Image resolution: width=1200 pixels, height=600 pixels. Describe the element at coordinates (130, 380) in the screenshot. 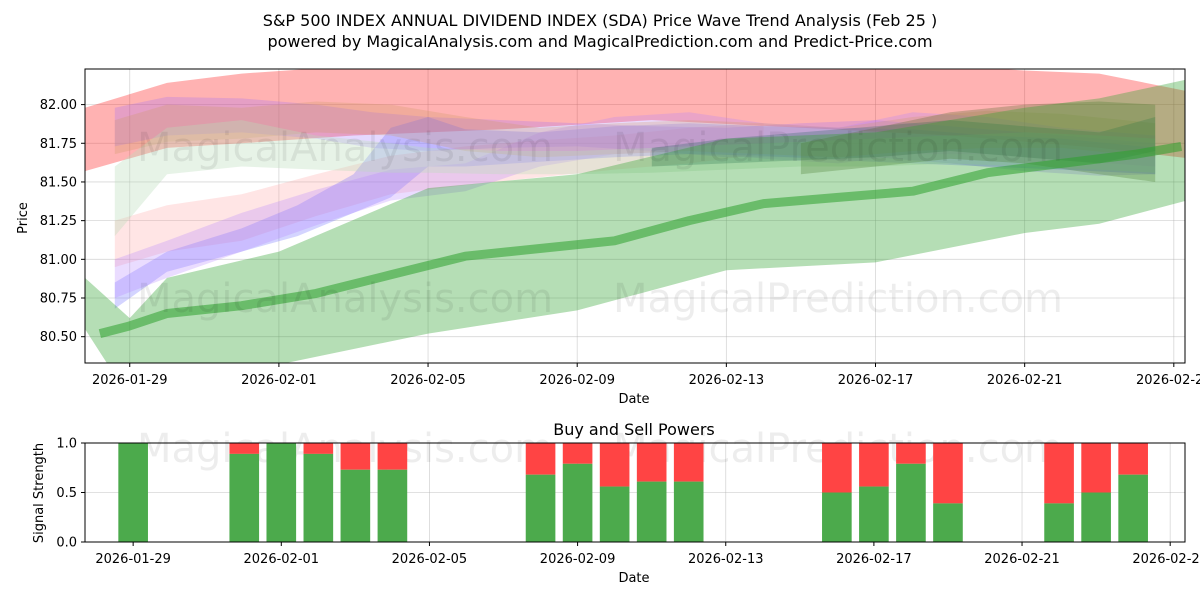

I see `price-x-tick-label: 2026-01-29` at that location.